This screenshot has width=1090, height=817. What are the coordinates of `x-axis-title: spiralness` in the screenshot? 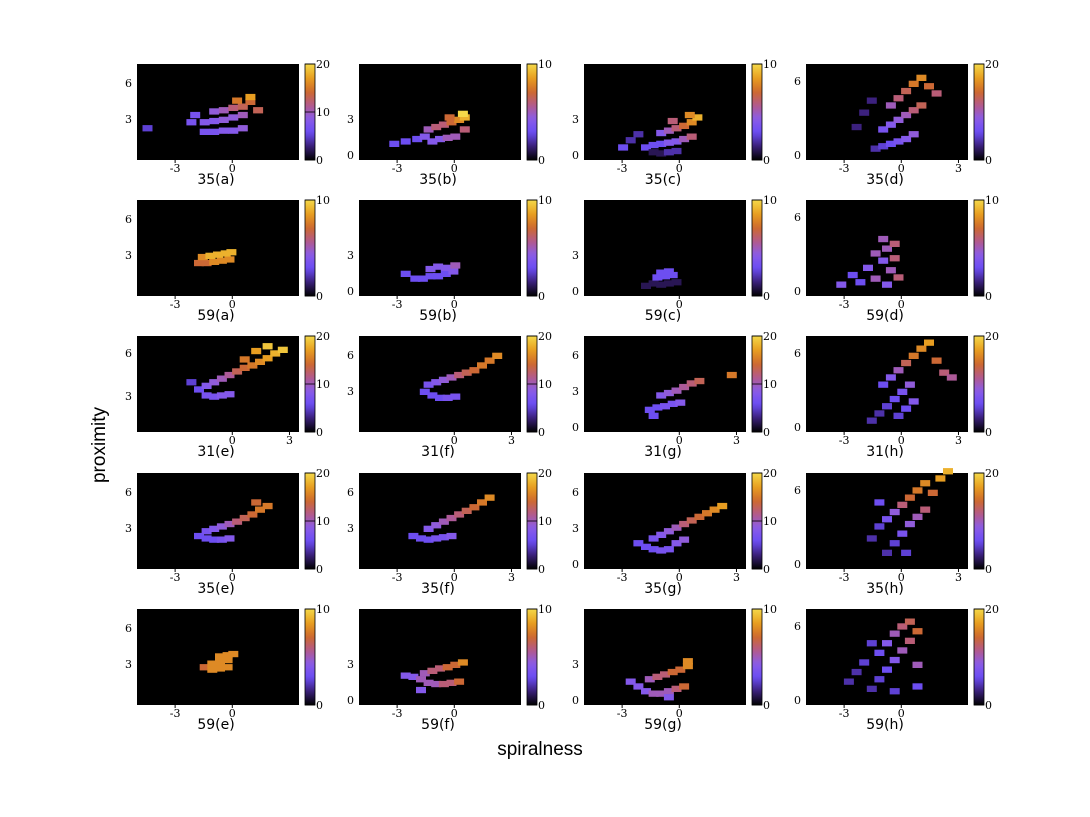 It's located at (540, 749).